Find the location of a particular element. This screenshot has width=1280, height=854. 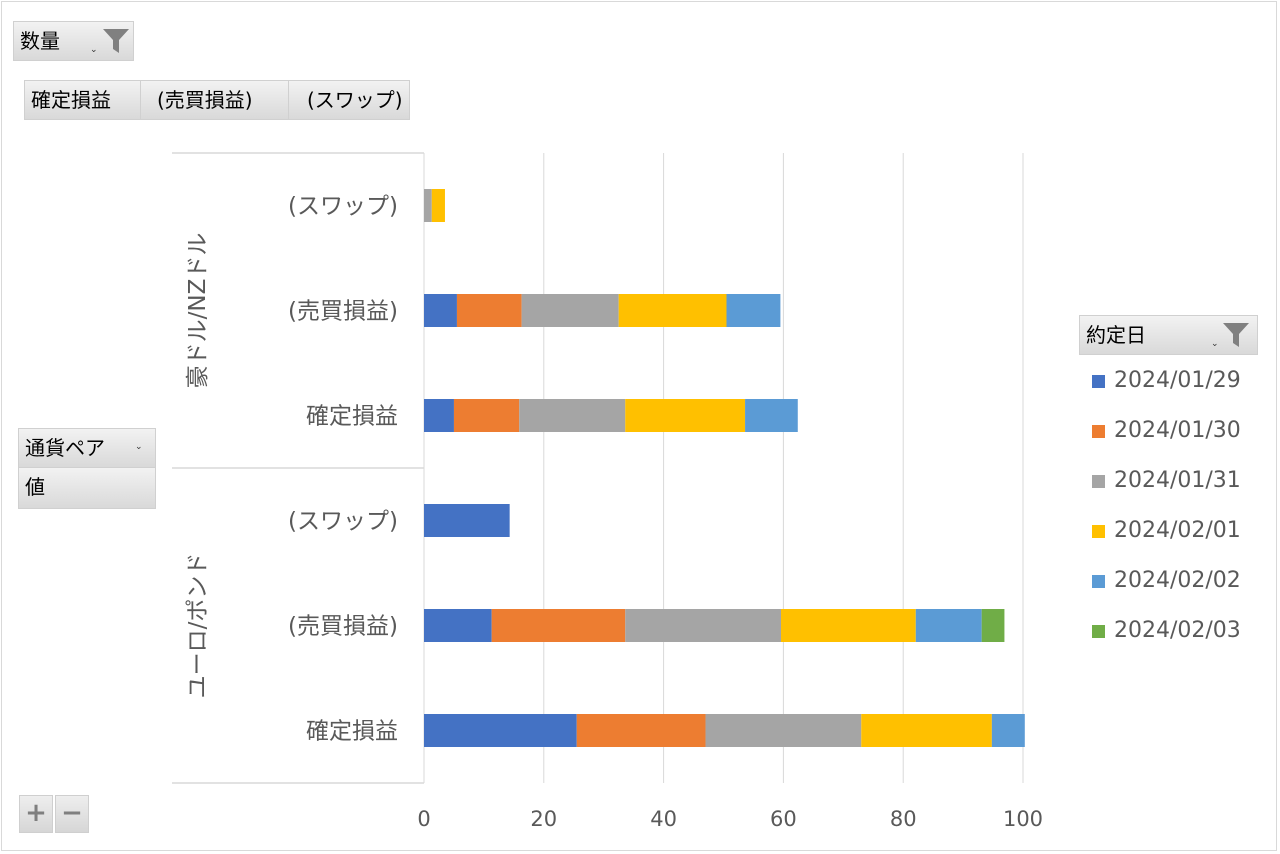

column-field-label: (売買損益) is located at coordinates (205, 100).